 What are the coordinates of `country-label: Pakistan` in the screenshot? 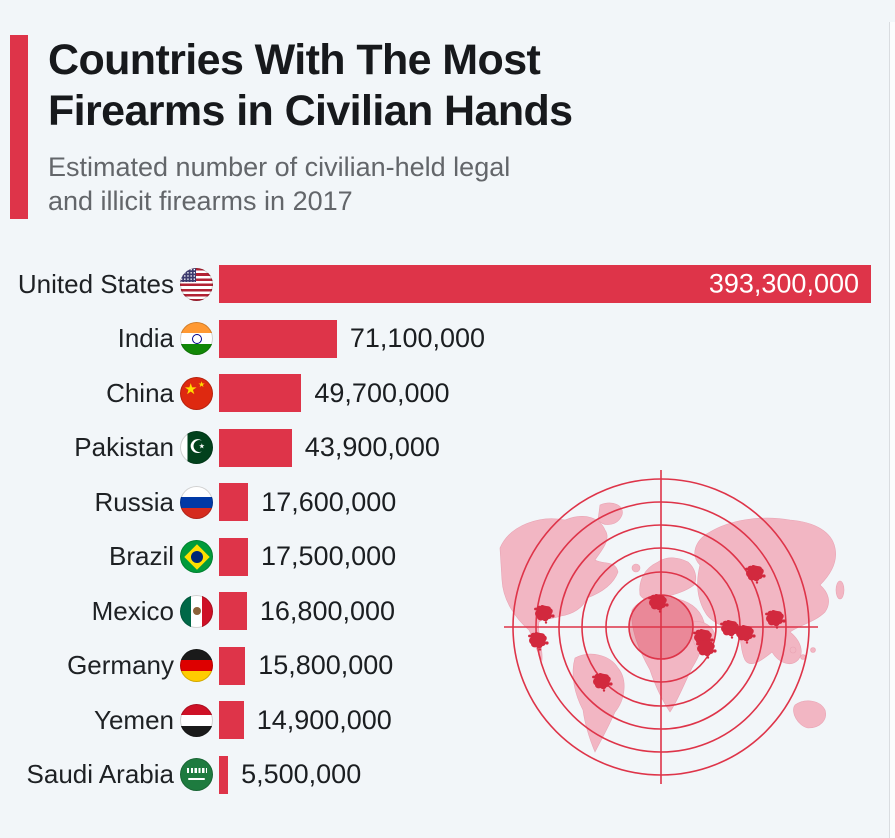 It's located at (124, 447).